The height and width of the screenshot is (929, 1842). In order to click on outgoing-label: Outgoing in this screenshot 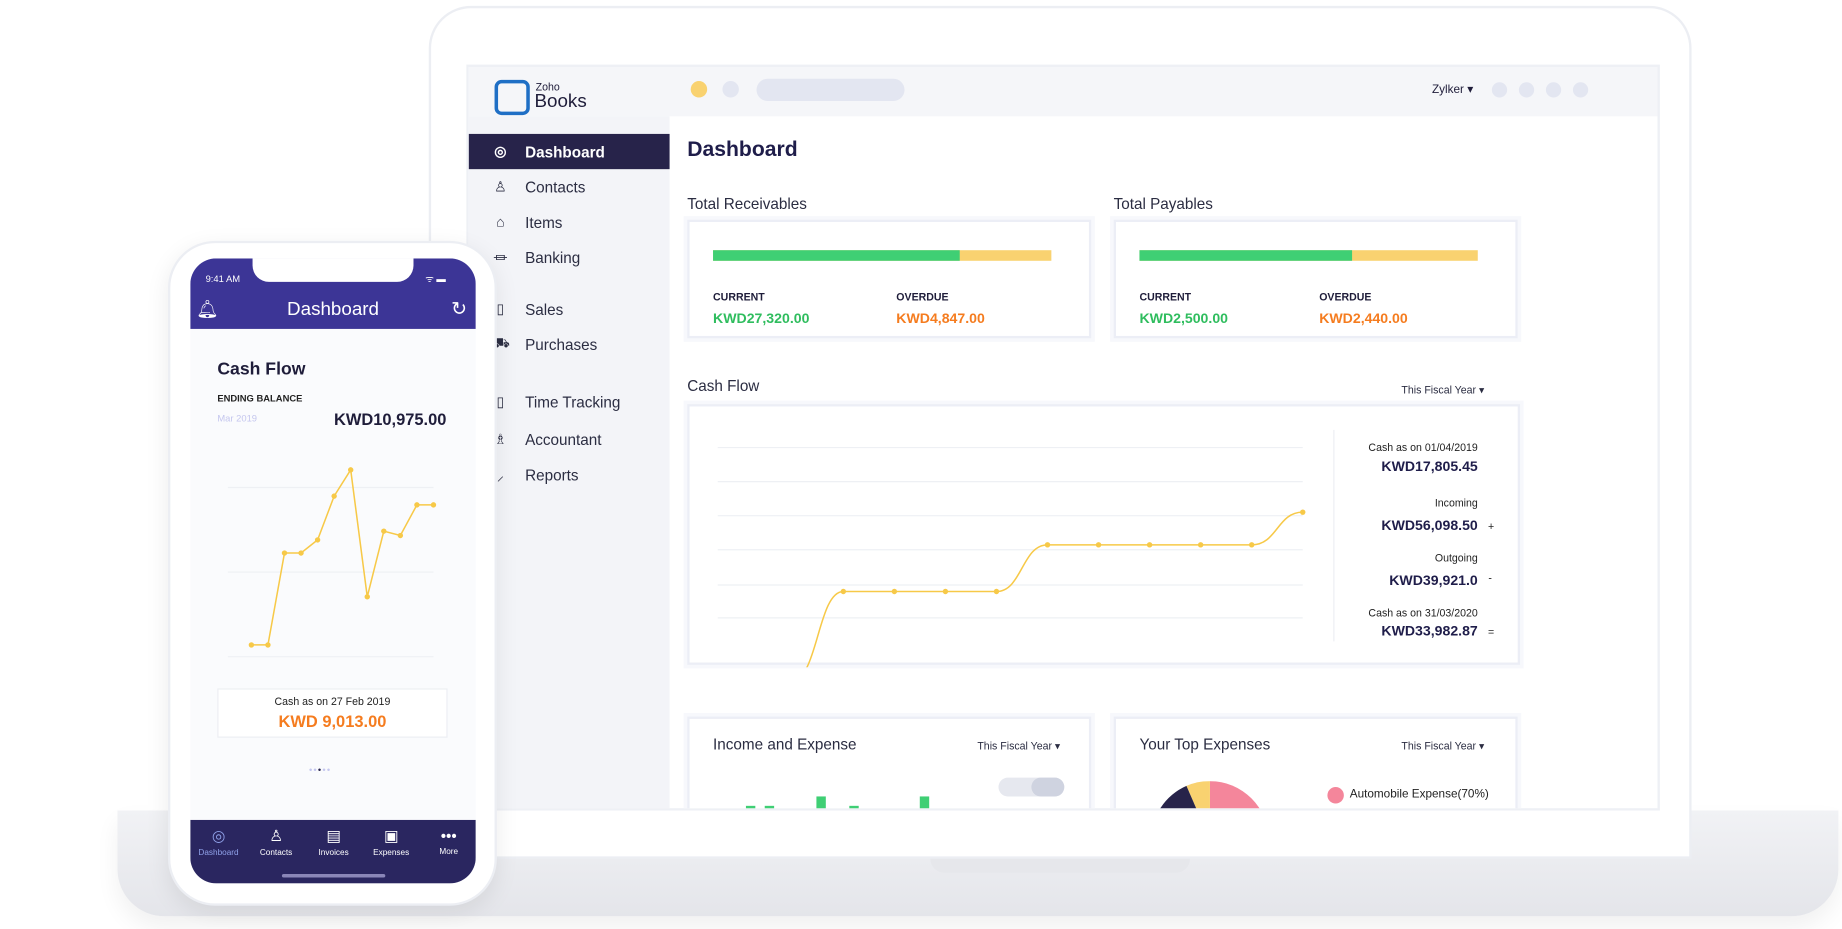, I will do `click(1456, 558)`.